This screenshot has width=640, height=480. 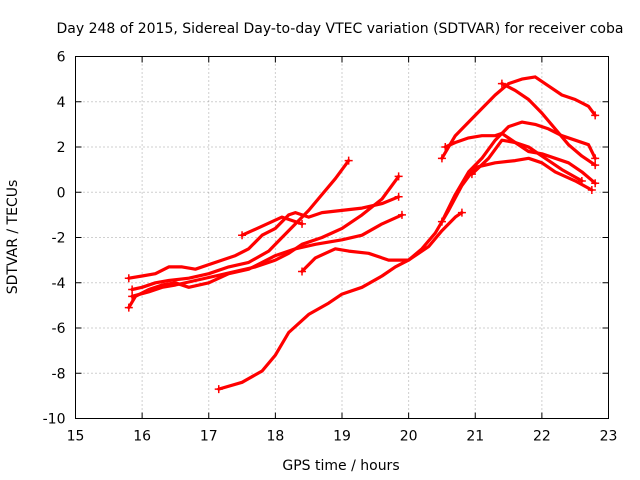 What do you see at coordinates (61, 103) in the screenshot?
I see `y-tick-label: 4` at bounding box center [61, 103].